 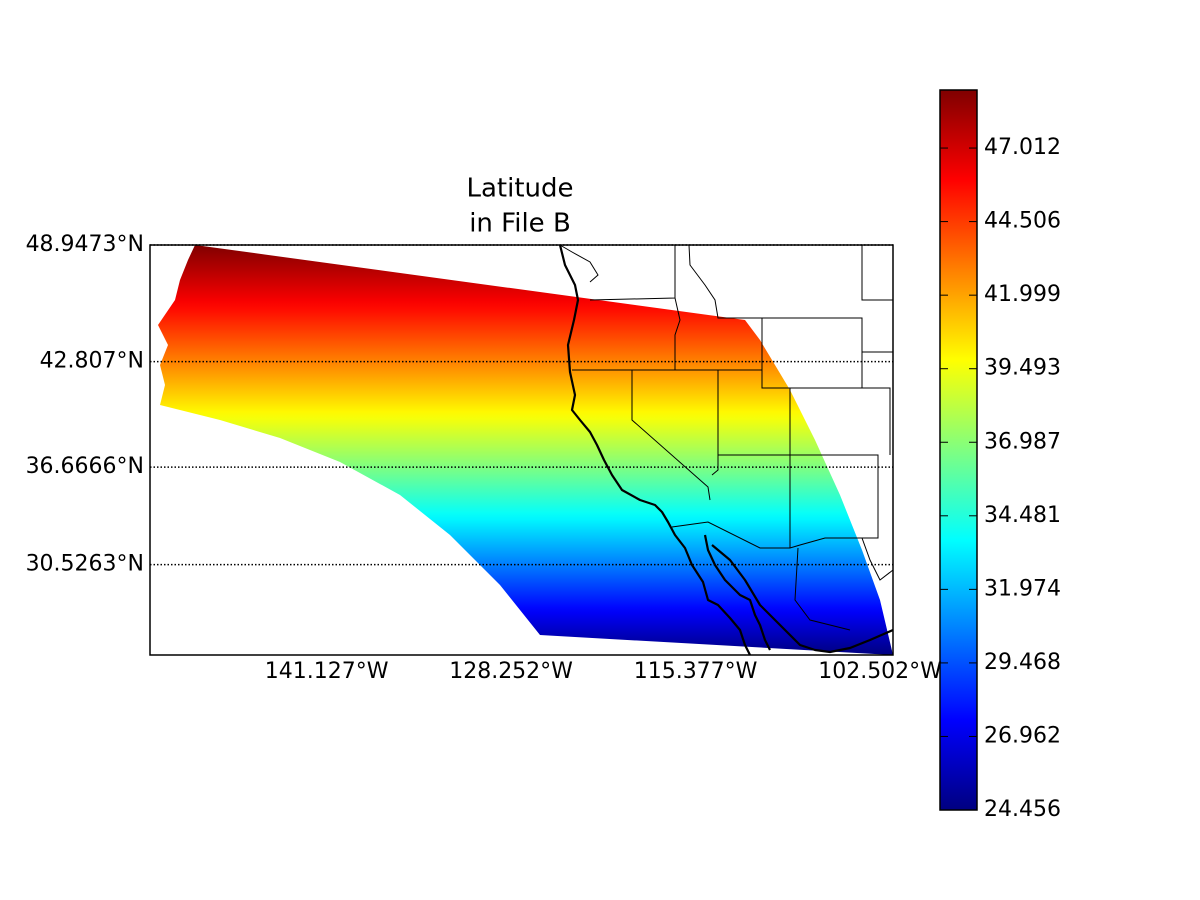 What do you see at coordinates (1022, 294) in the screenshot?
I see `colorbar-tick-label: 41.999` at bounding box center [1022, 294].